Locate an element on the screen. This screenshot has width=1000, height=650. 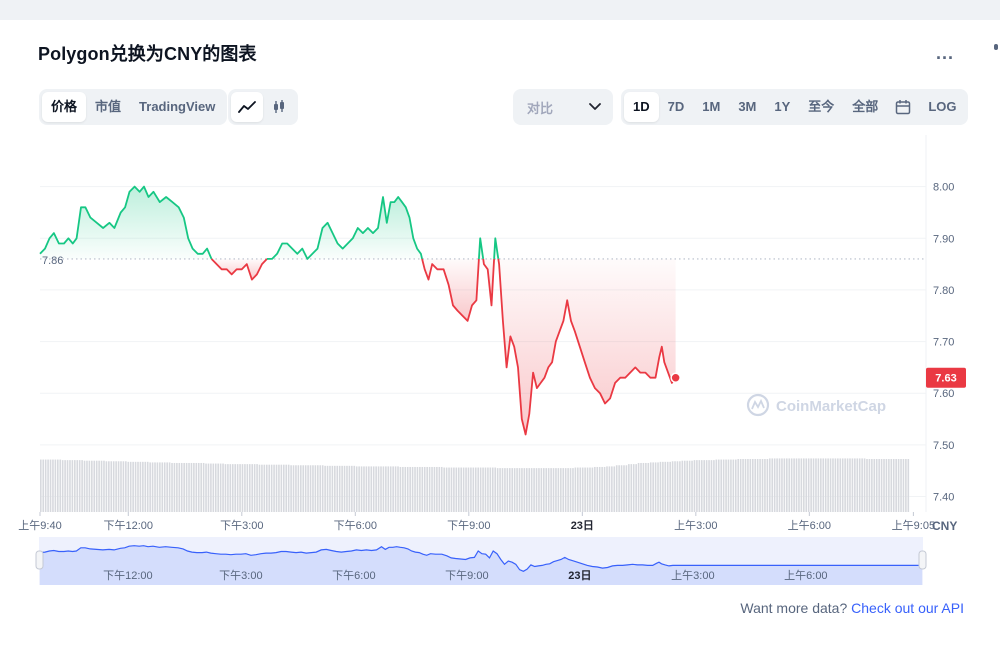
line-chart-button is located at coordinates (247, 107).